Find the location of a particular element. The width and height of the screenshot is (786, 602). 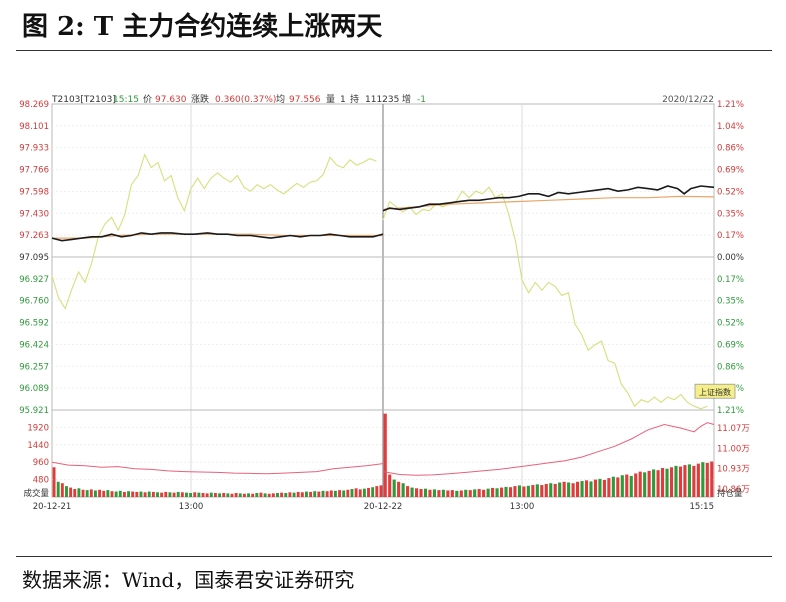

source-note: 数据来源：Wind，国泰君安证券研究 is located at coordinates (188, 580).